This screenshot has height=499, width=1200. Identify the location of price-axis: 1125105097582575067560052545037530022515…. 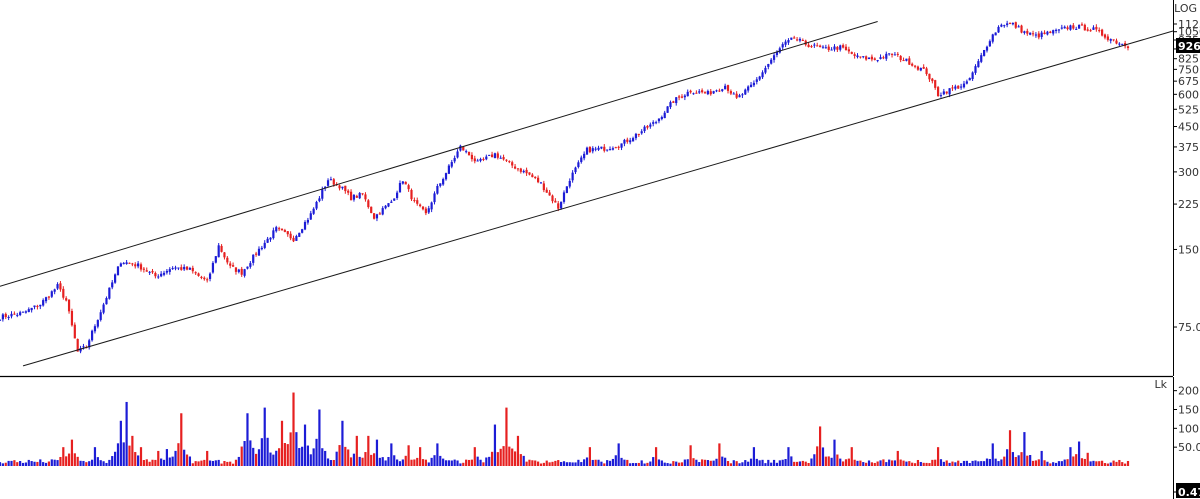
(1186, 188).